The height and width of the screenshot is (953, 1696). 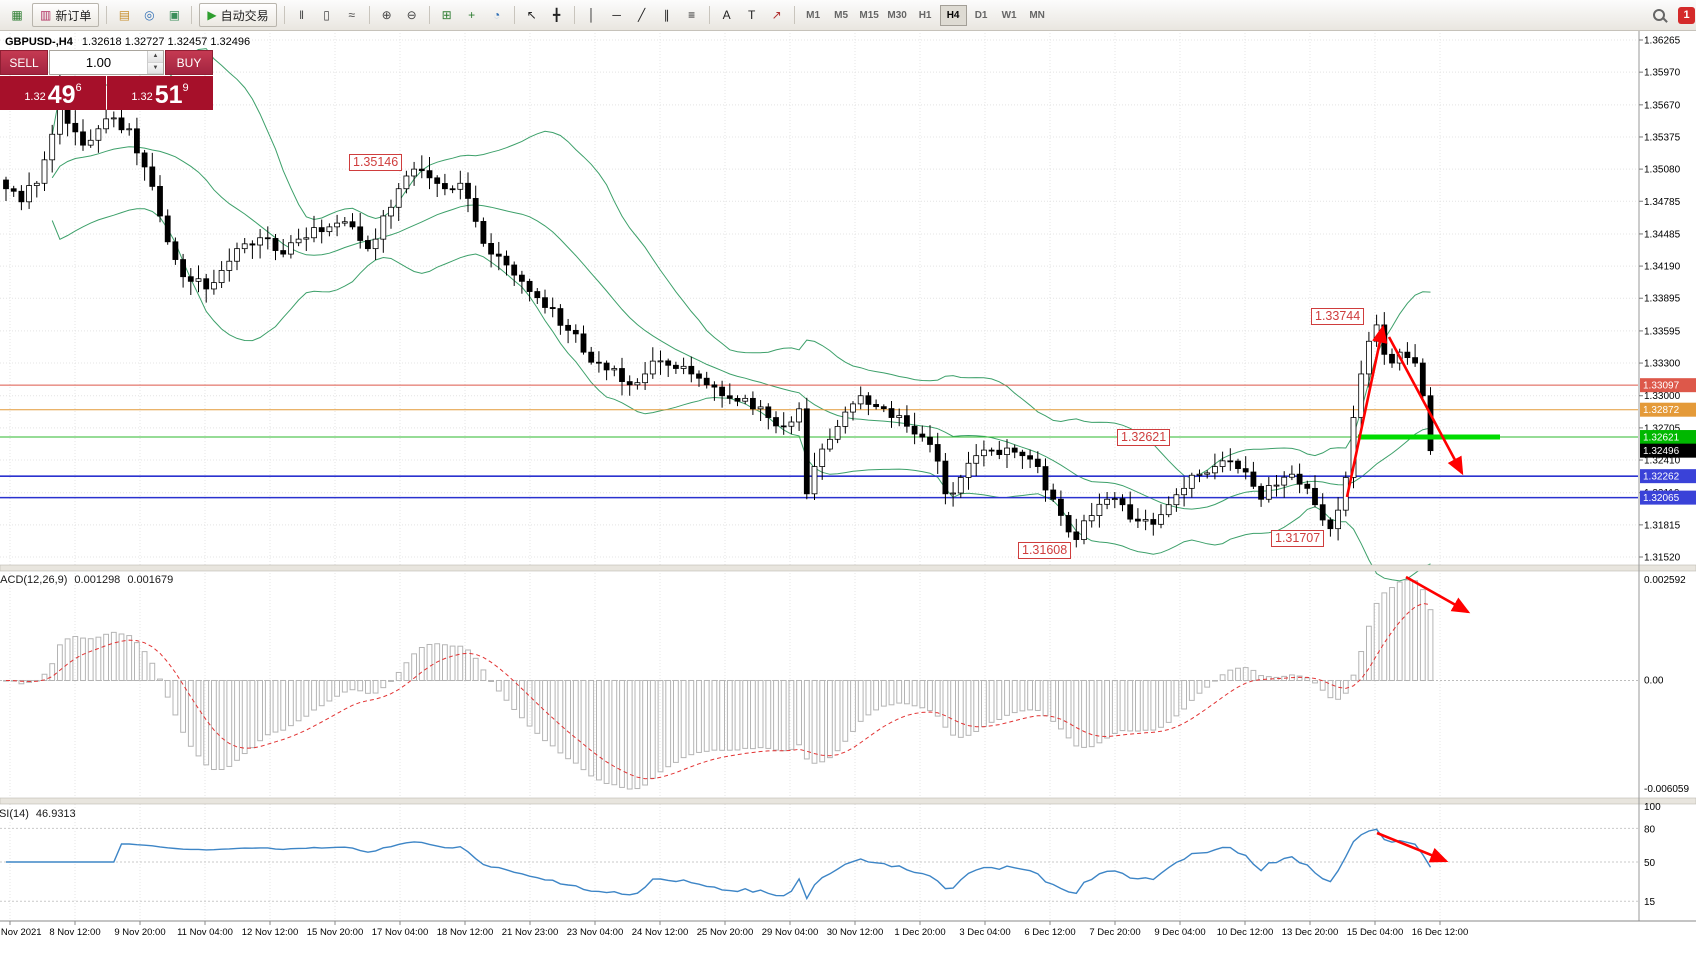 What do you see at coordinates (1114, 932) in the screenshot?
I see `svg-text: 7 Dec 20:00` at bounding box center [1114, 932].